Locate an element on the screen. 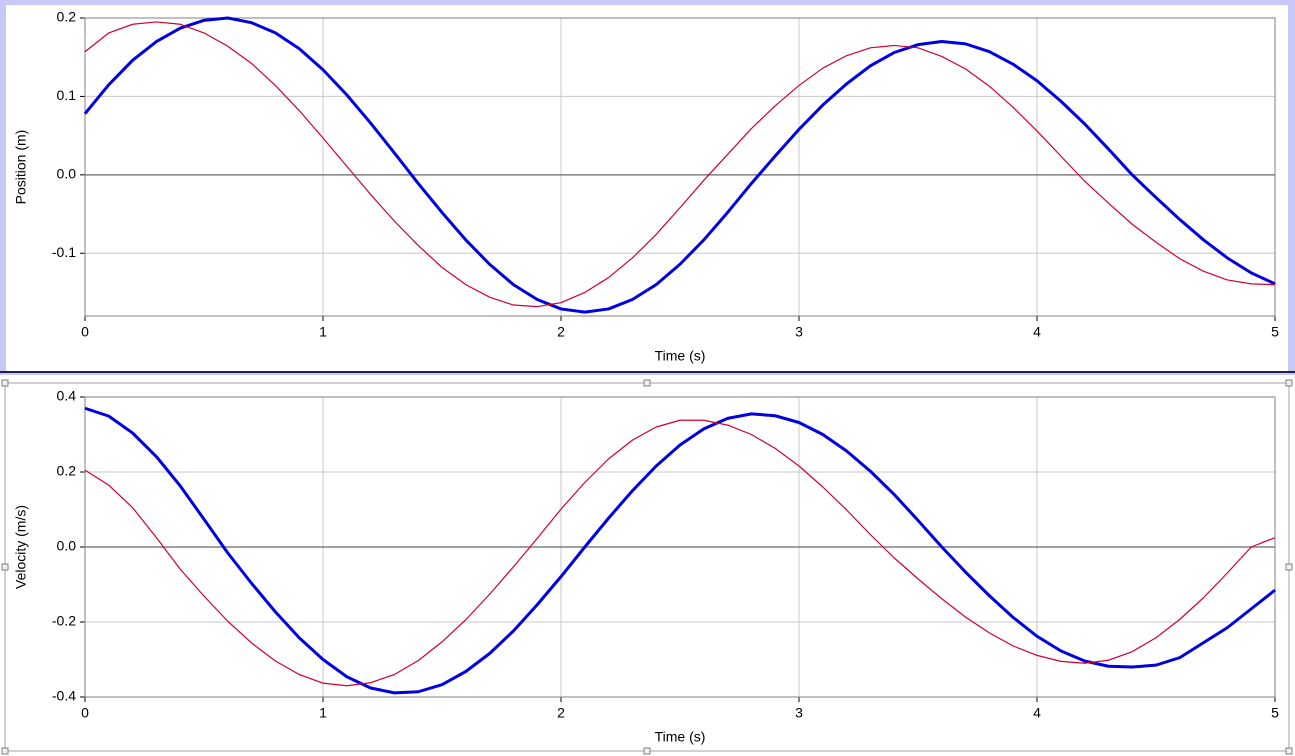 The image size is (1295, 756). y-tick-label: 0.1 is located at coordinates (67, 95).